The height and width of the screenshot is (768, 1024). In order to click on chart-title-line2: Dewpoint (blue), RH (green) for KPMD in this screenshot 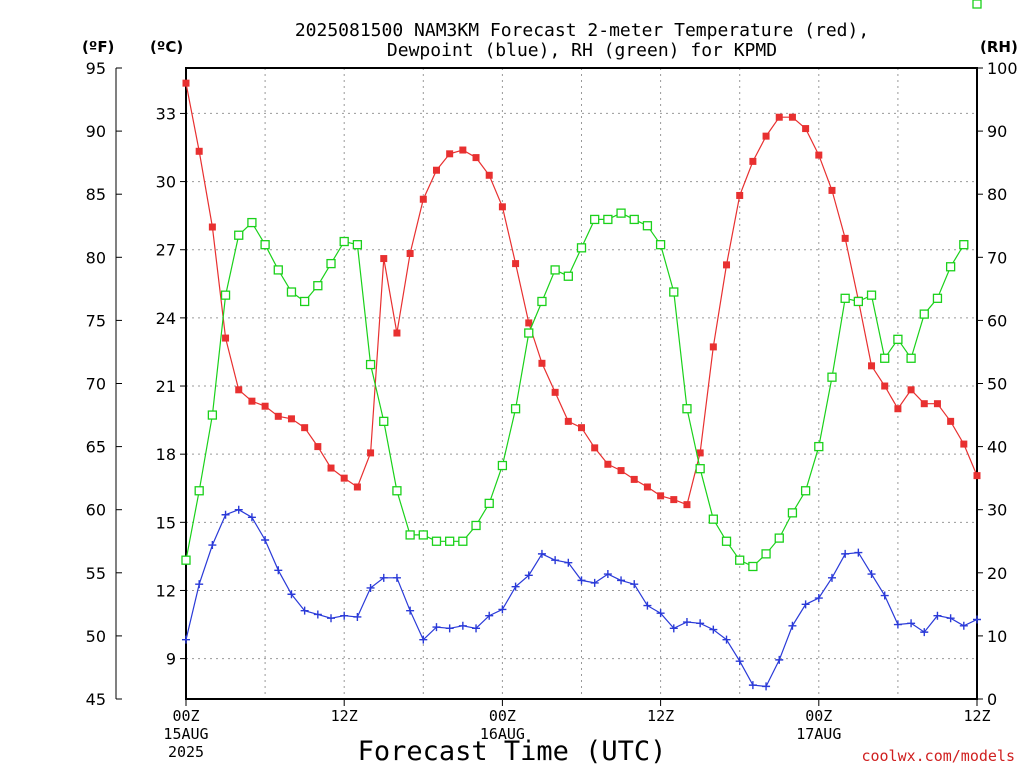, I will do `click(582, 50)`.